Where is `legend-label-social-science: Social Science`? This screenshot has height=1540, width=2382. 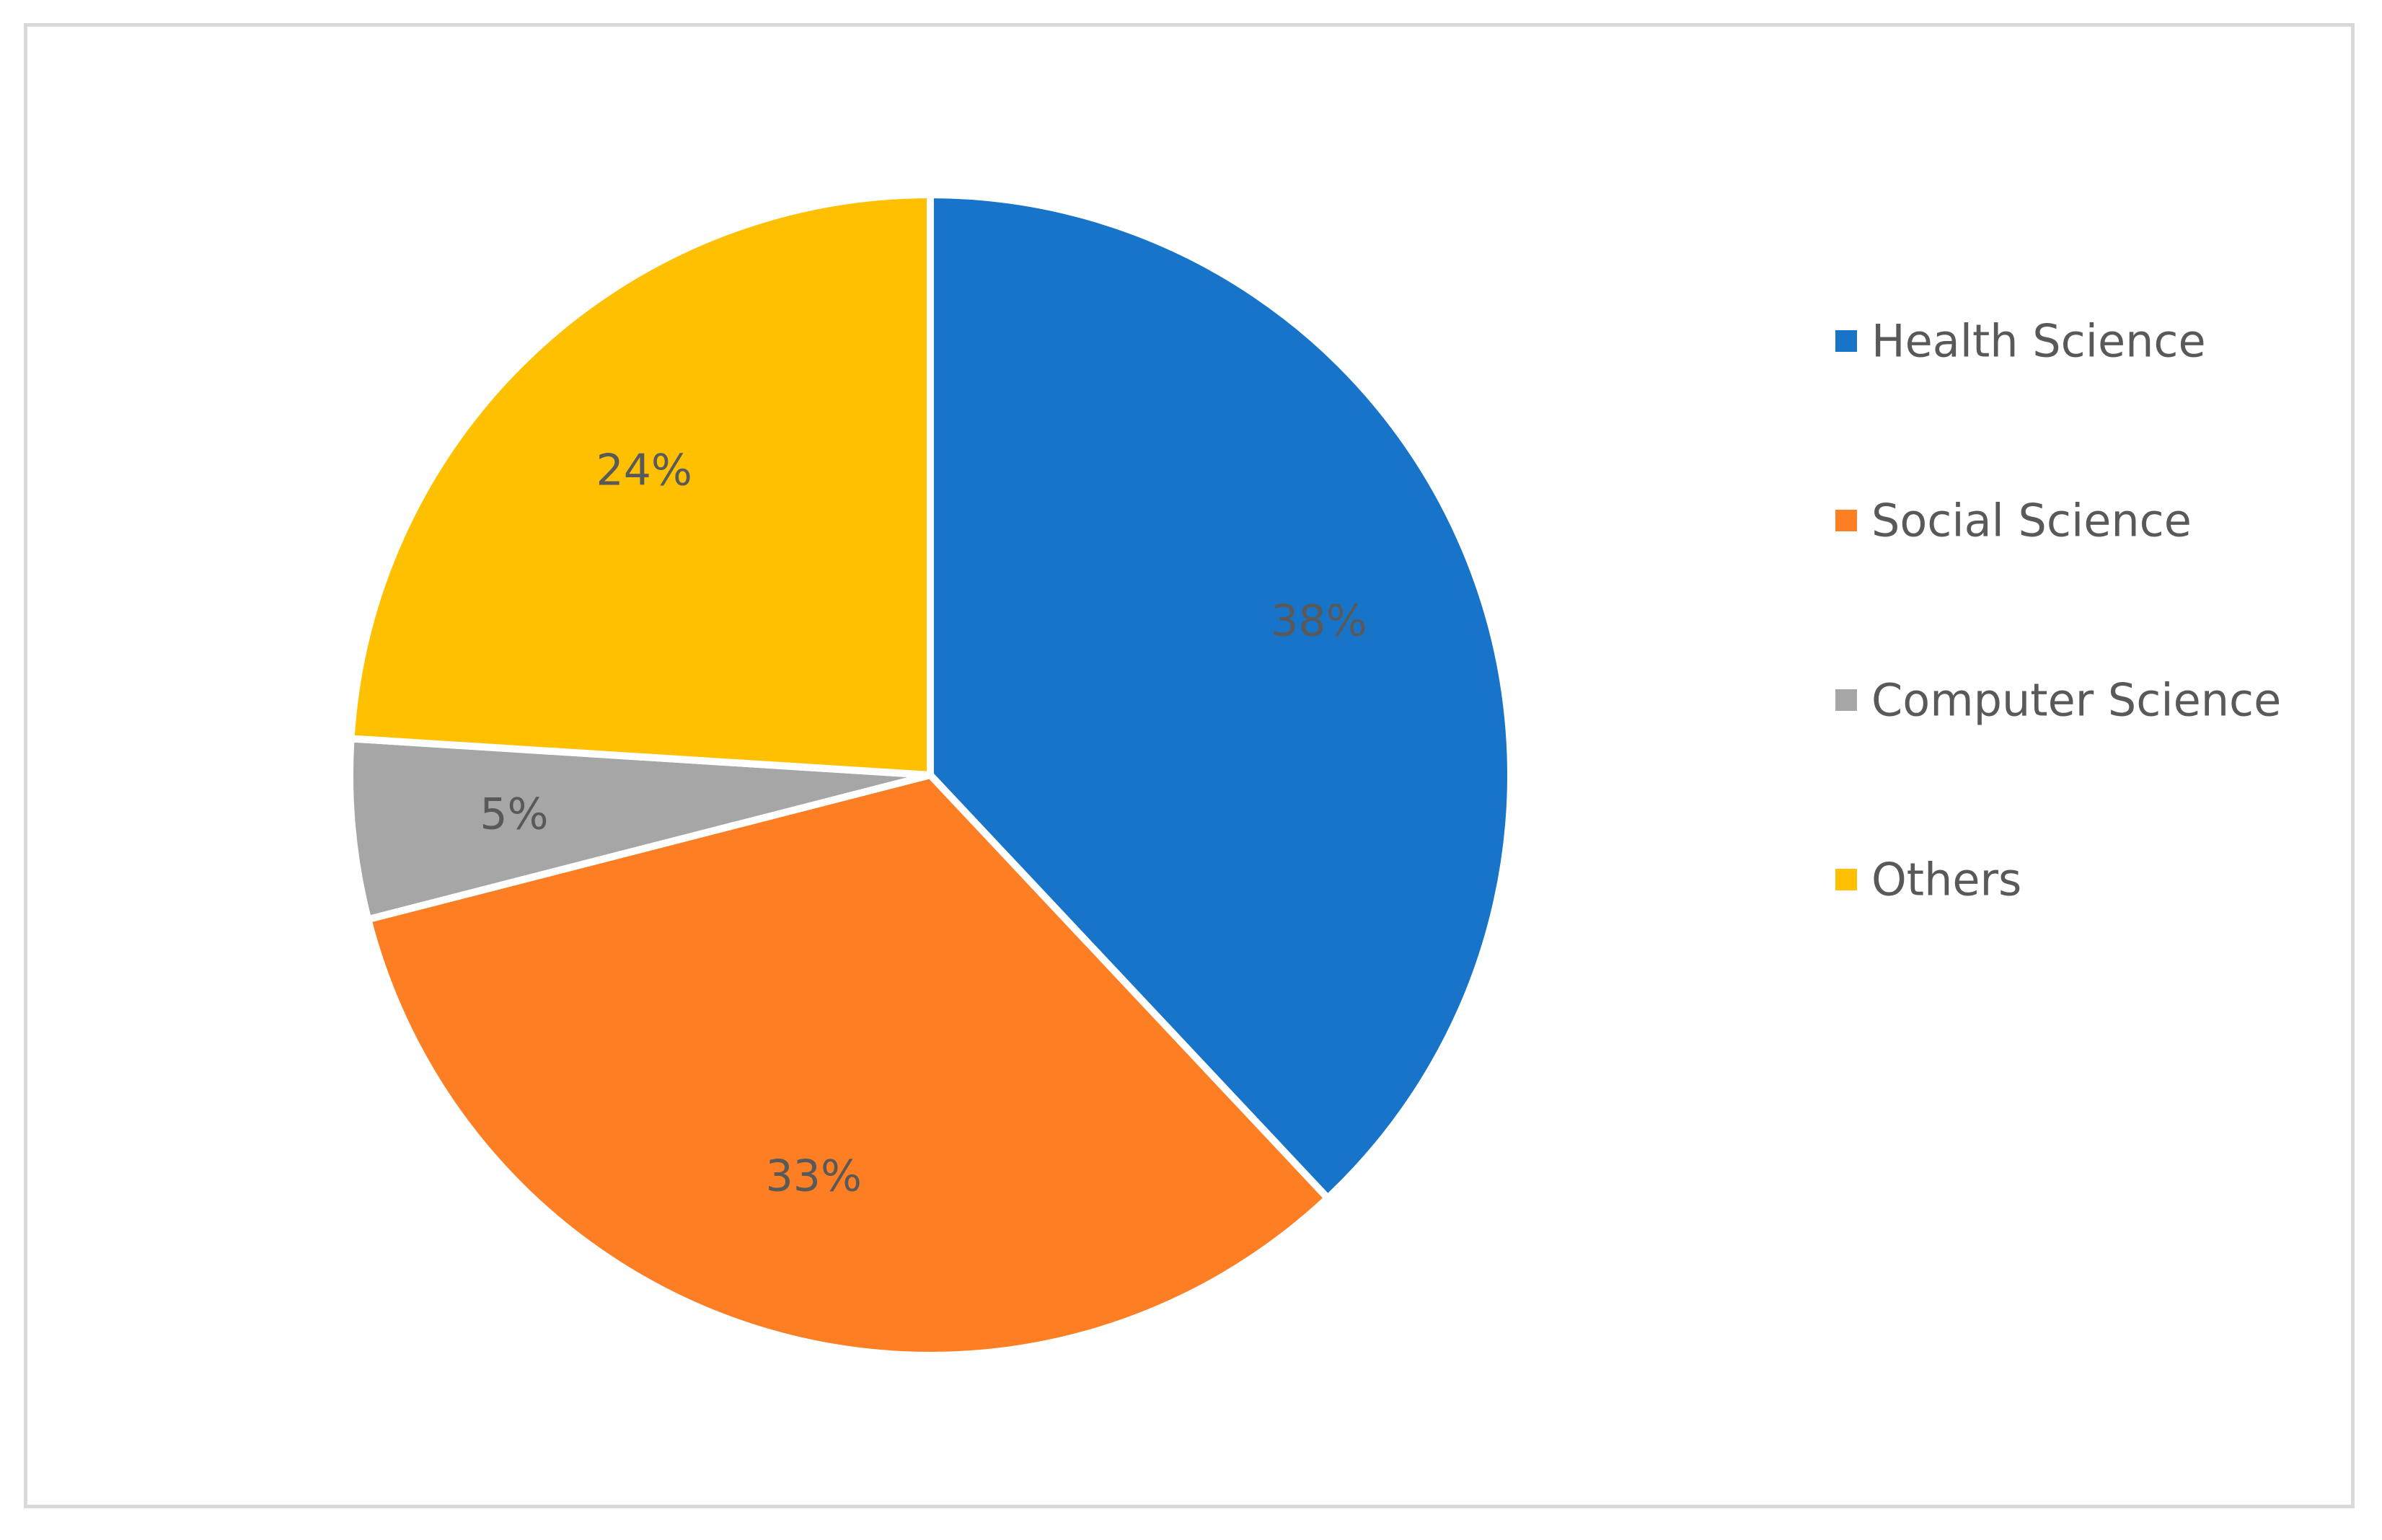
legend-label-social-science: Social Science is located at coordinates (2031, 521).